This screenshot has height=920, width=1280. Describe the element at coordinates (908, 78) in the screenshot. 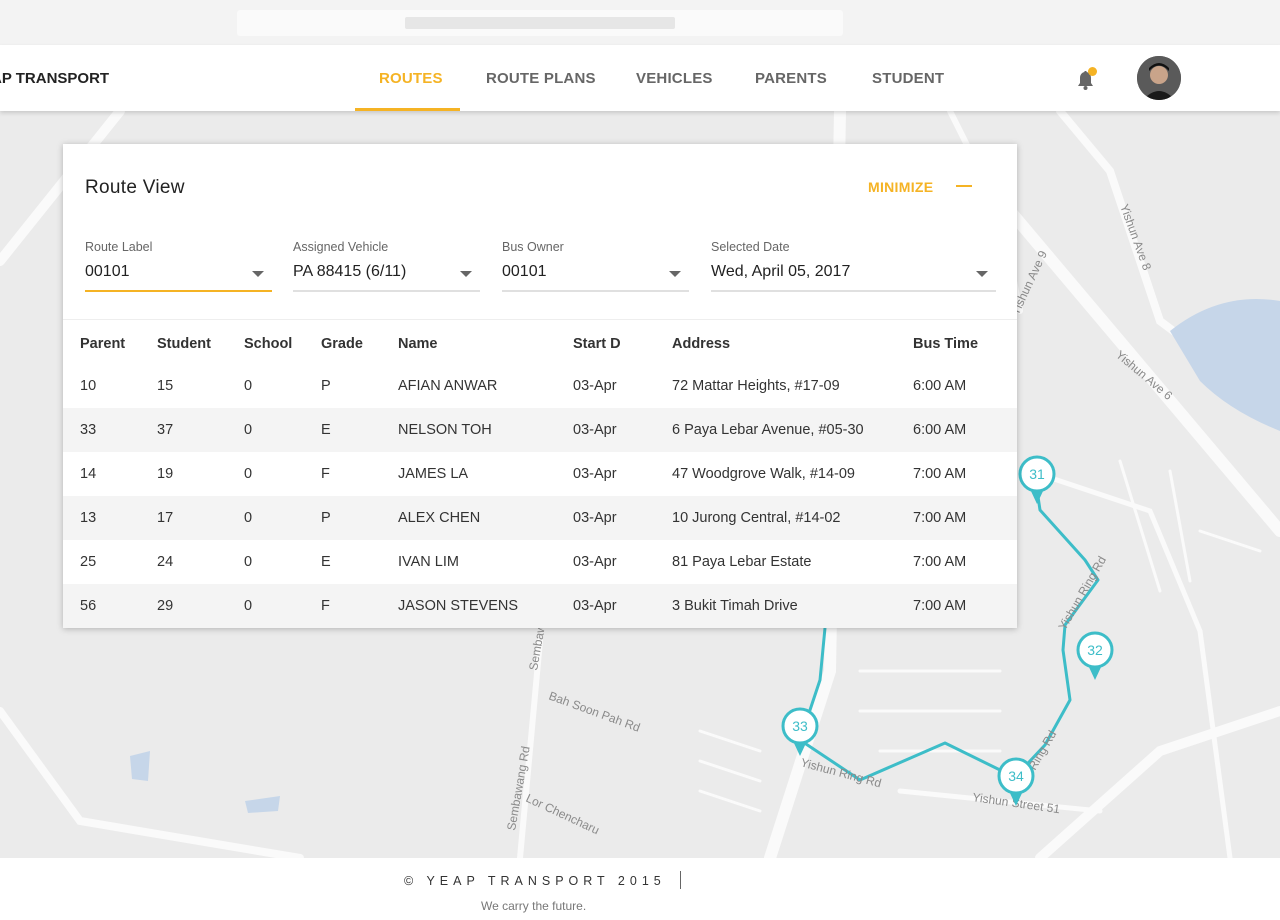

I see `tab: STUDENT` at that location.